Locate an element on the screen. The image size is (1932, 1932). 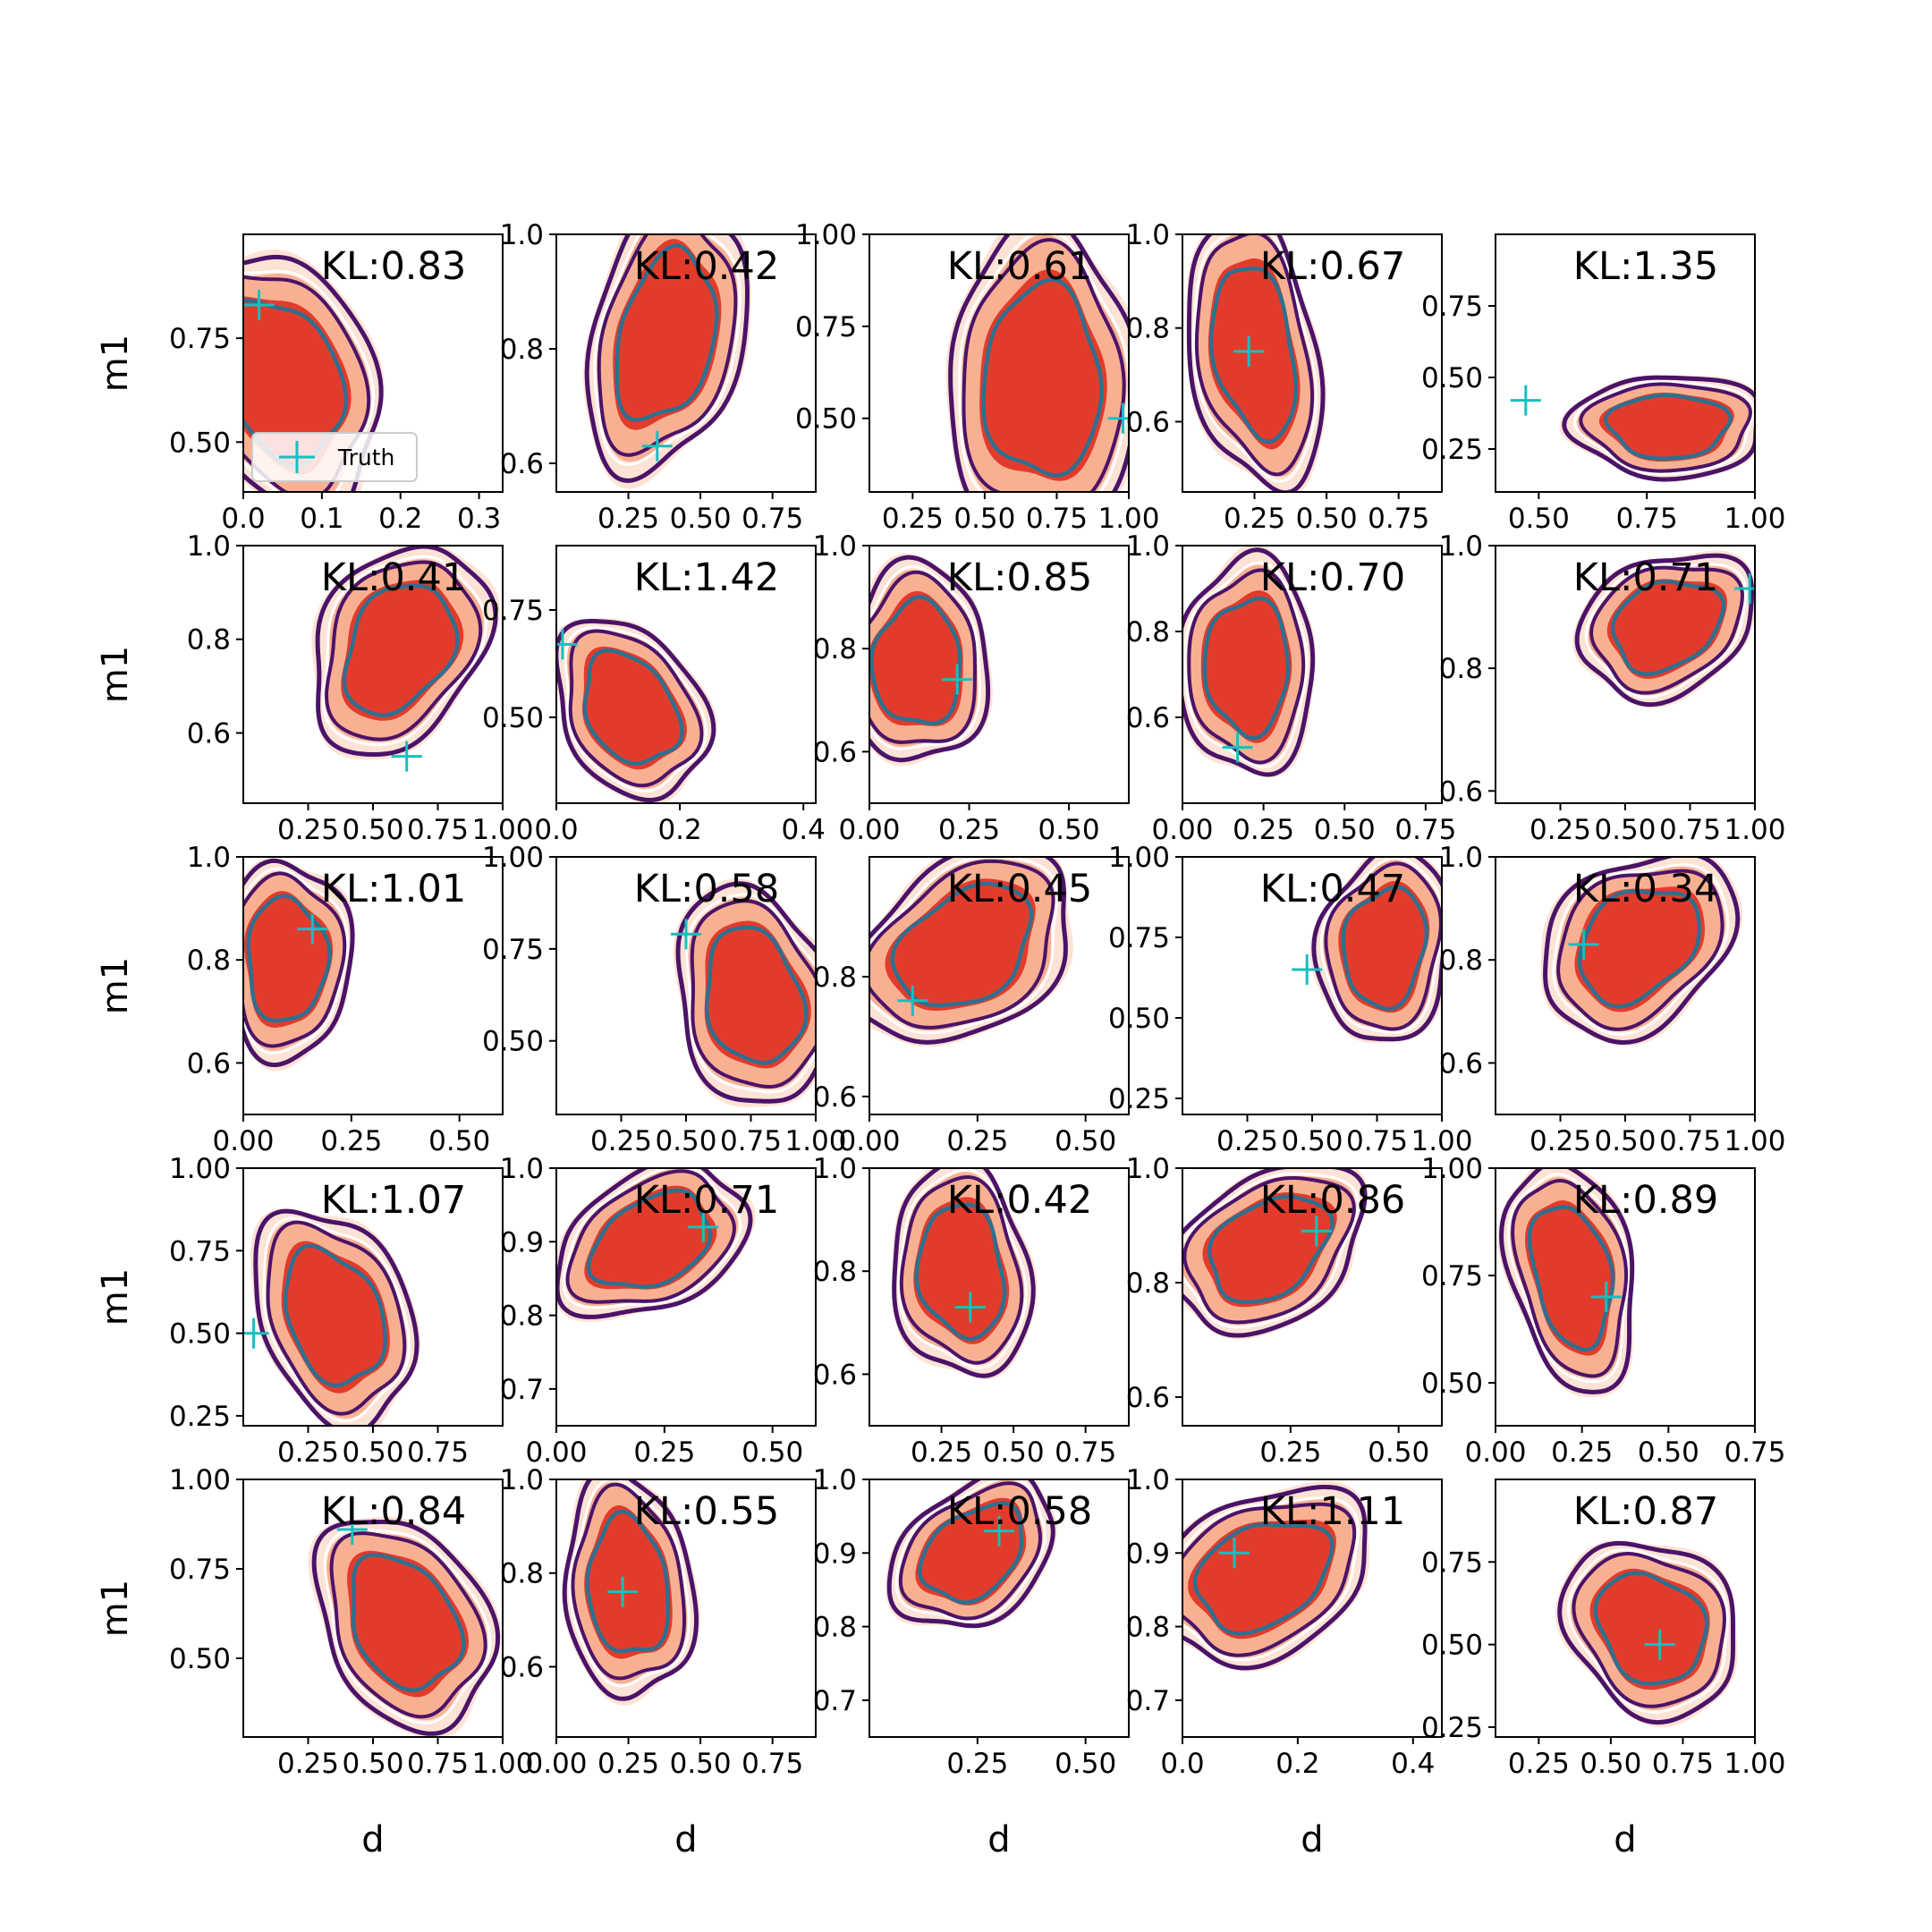
panel-4: KL:0.67 0.25 0.50 0.75 0.6 0.8 1.0 is located at coordinates (1284, 377).